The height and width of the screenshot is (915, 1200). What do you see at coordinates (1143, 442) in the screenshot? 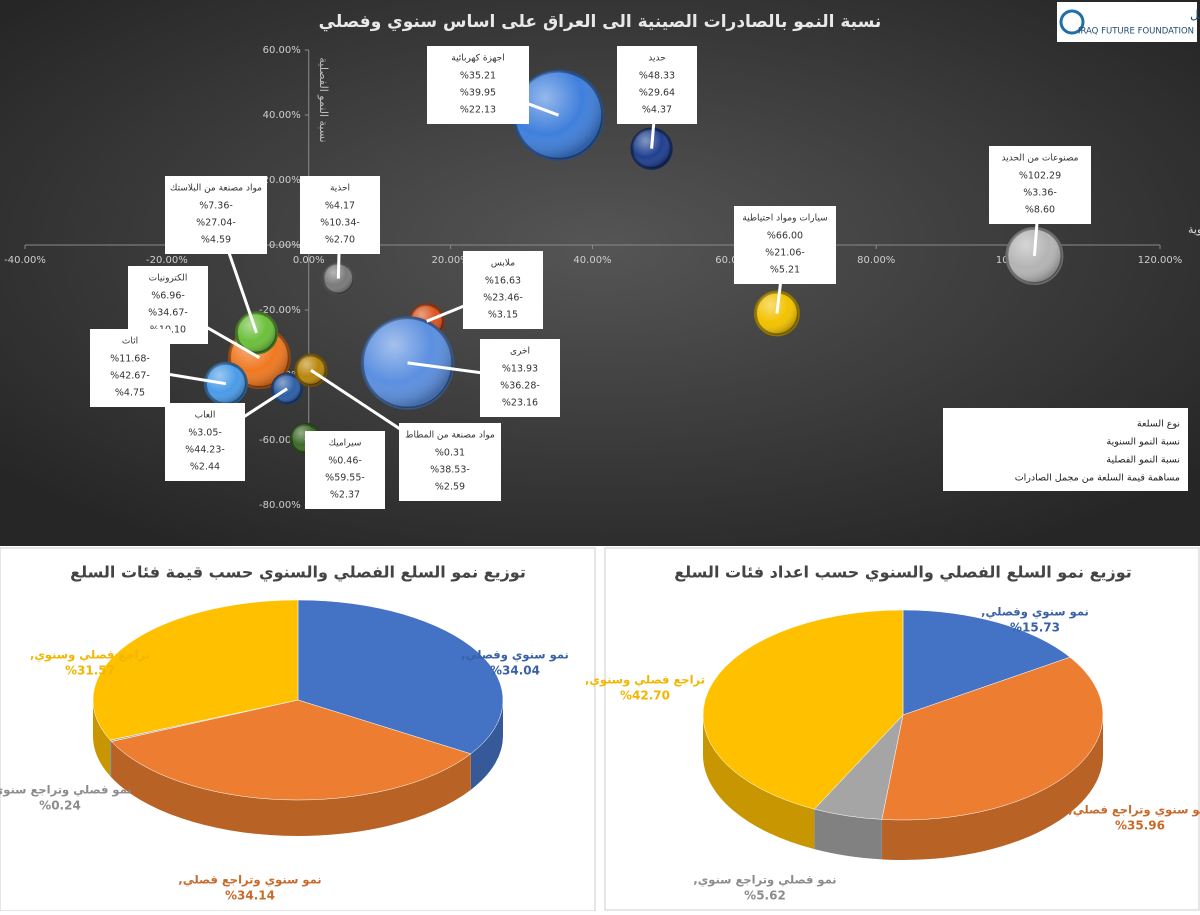
I see `legend-entry: نسبة النمو السنوية` at bounding box center [1143, 442].